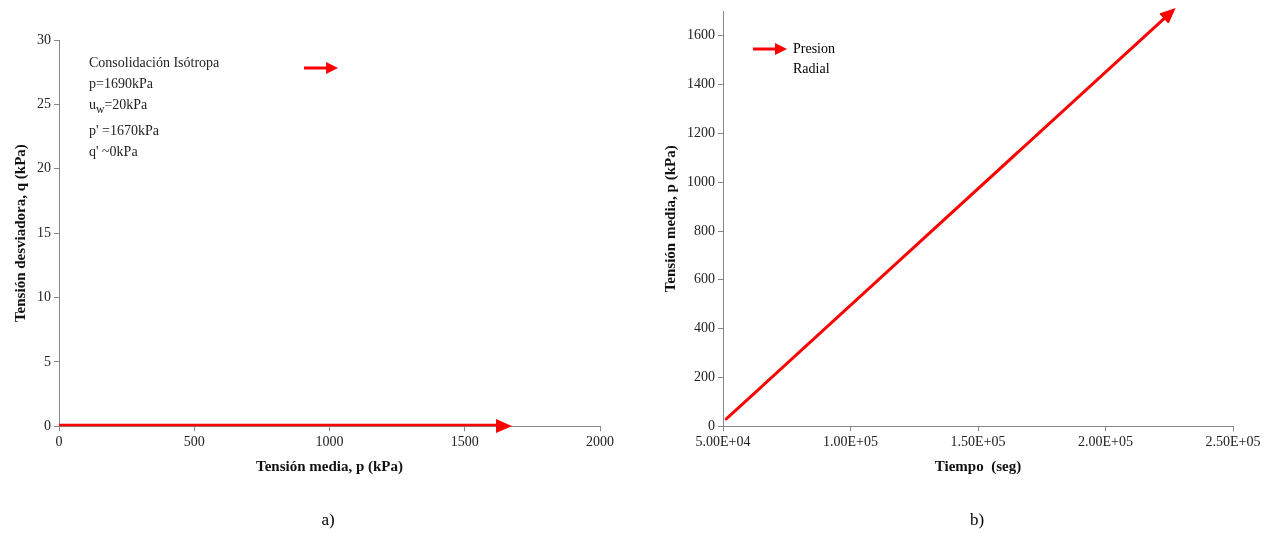 The height and width of the screenshot is (541, 1273). What do you see at coordinates (20, 233) in the screenshot?
I see `y-axis-title: Tensión desviadora, q (kPa)` at bounding box center [20, 233].